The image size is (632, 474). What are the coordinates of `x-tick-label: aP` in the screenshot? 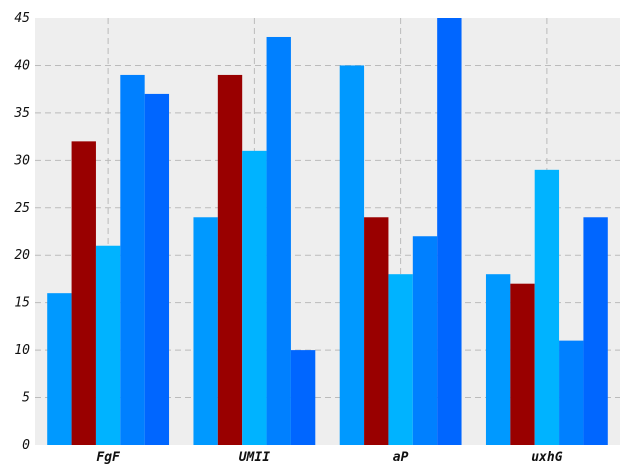 It's located at (401, 457).